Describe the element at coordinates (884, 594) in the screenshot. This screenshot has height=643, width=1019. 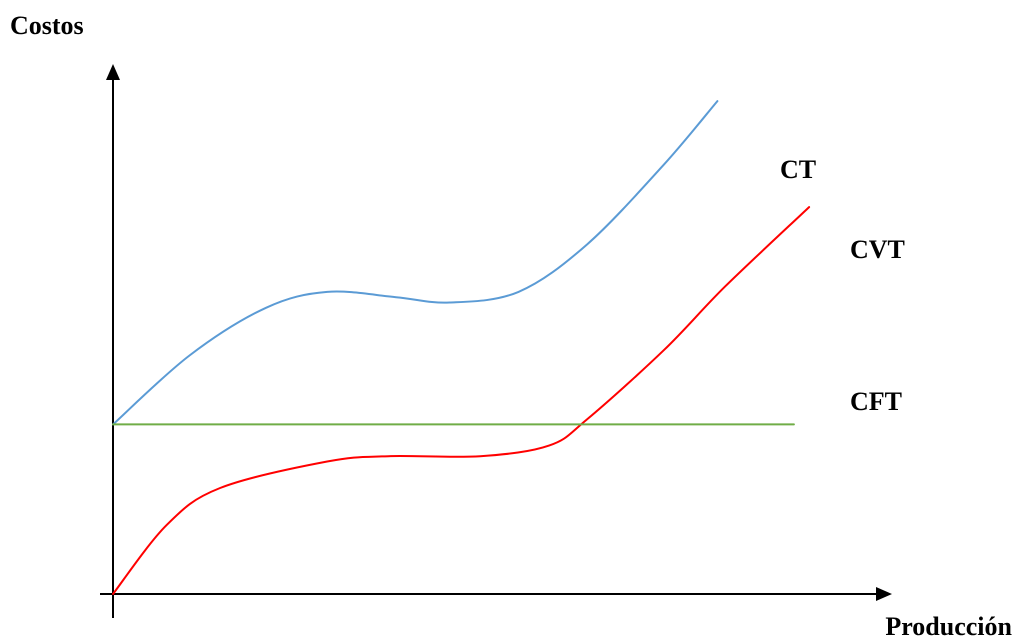
I see `x-axis-arrow` at that location.